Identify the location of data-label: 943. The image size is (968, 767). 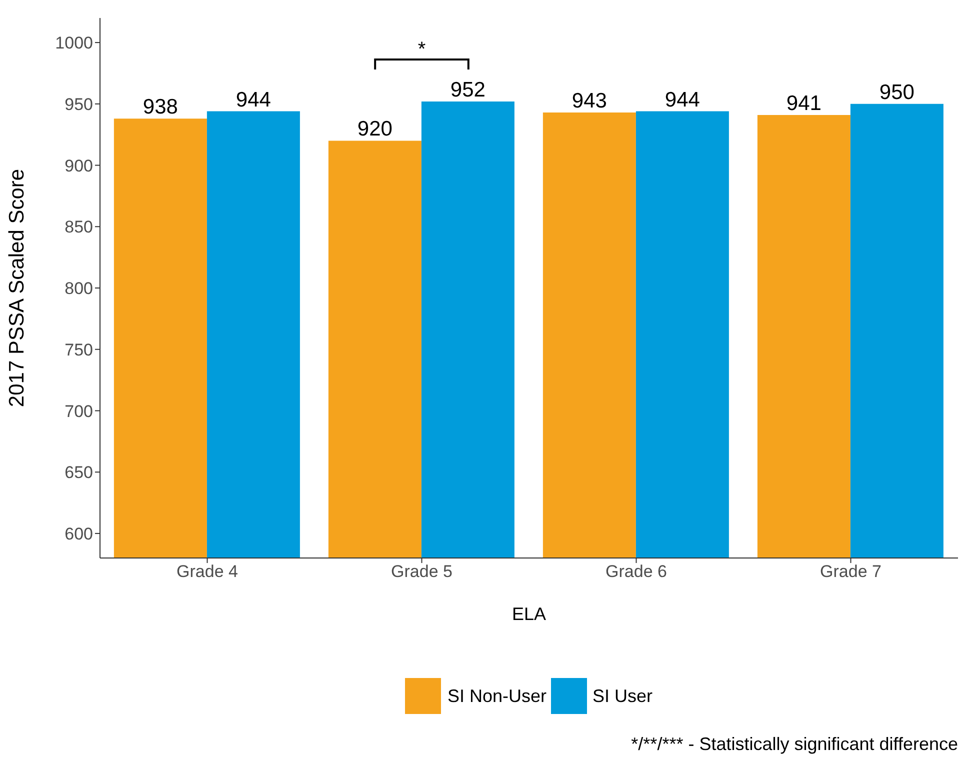
(589, 101).